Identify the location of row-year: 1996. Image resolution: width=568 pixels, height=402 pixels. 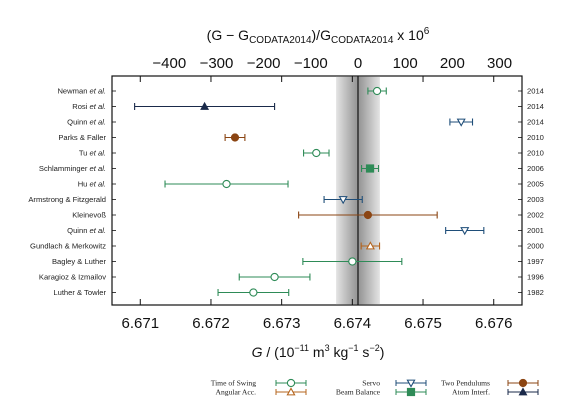
(535, 277).